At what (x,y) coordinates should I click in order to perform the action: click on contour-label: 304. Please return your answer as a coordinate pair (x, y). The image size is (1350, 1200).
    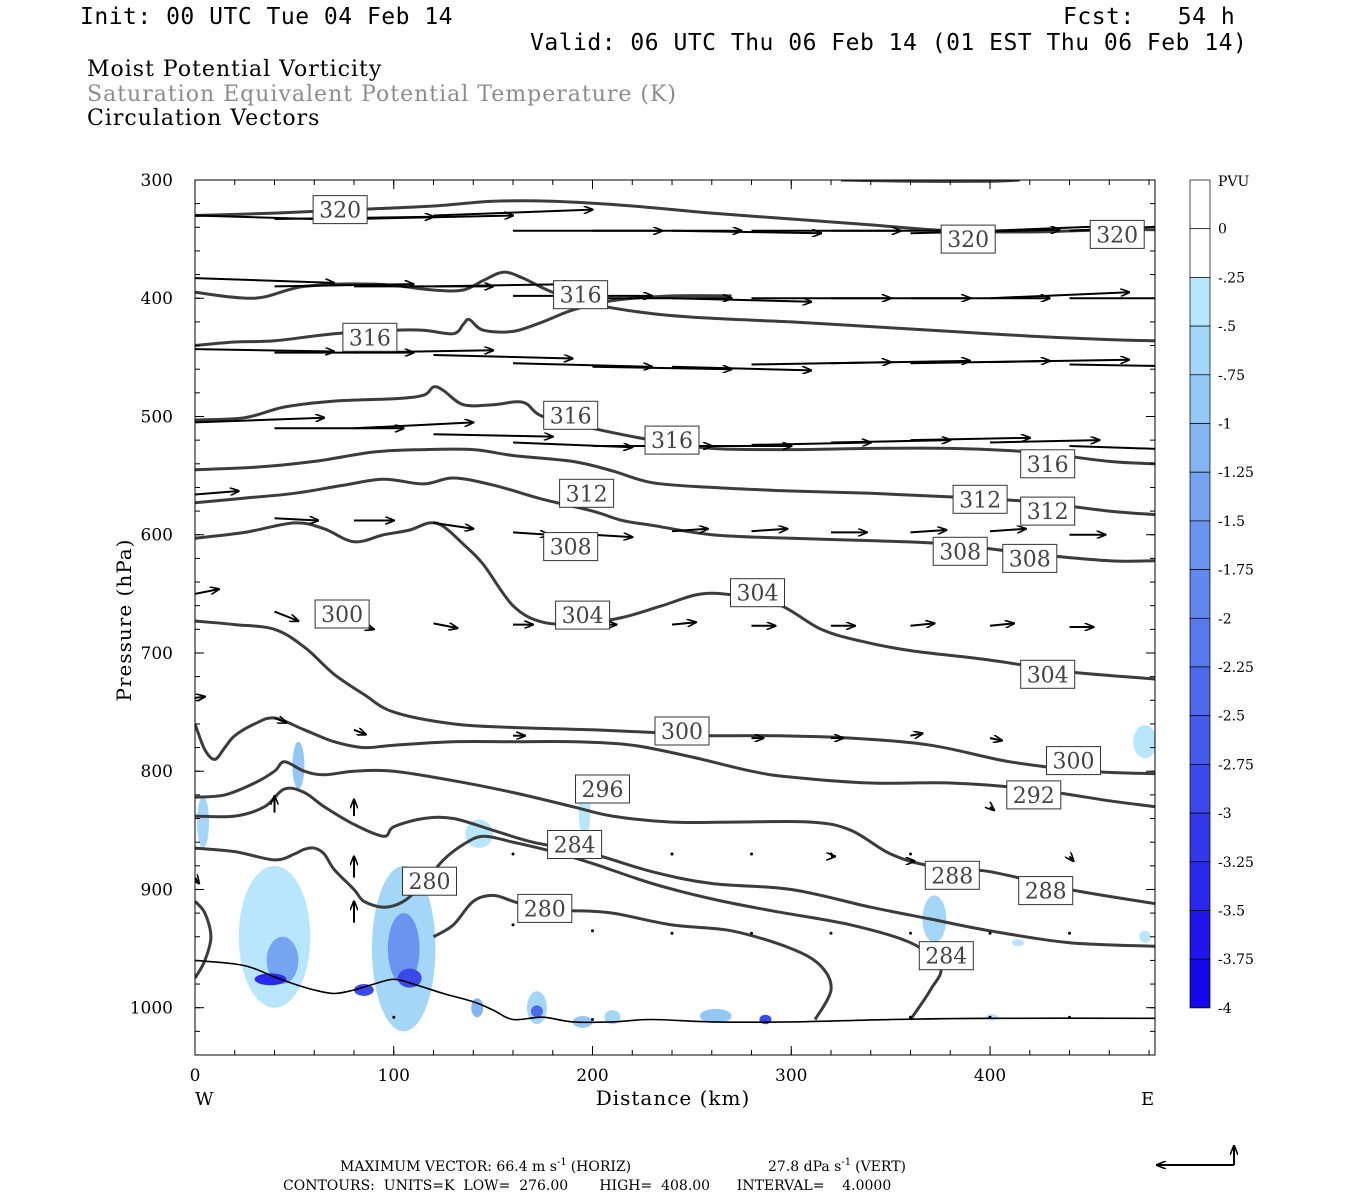
    Looking at the image, I should click on (1048, 675).